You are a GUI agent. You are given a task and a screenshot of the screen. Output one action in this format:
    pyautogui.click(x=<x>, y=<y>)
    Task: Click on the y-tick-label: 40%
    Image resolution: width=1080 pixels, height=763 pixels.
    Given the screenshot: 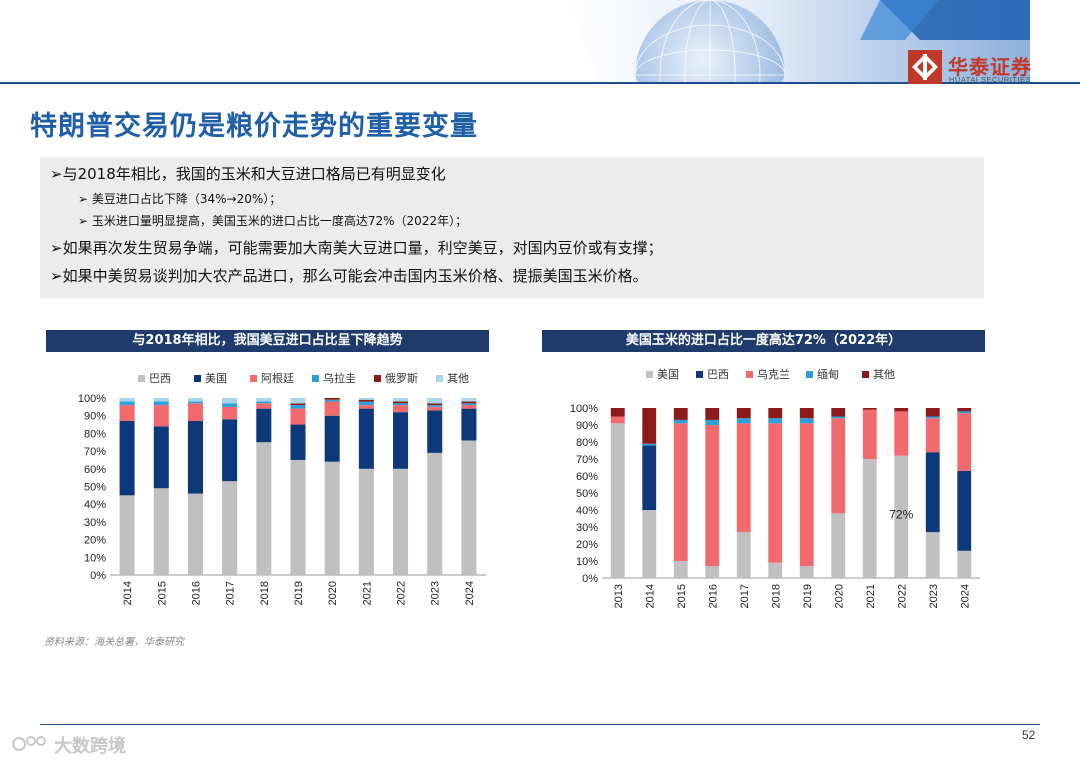 What is the action you would take?
    pyautogui.click(x=587, y=511)
    